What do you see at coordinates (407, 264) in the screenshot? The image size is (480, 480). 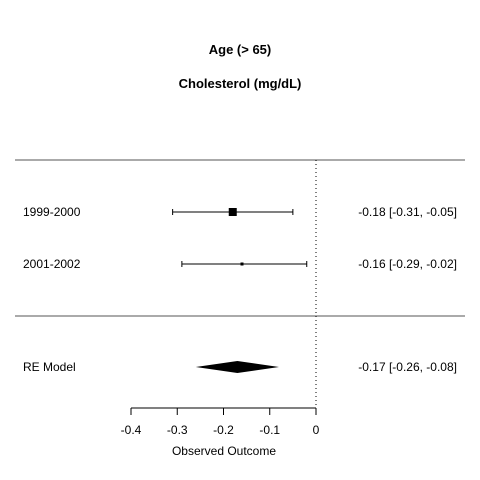 I see `study-estimate-text: -0.16 [-0.29, -0.02]` at bounding box center [407, 264].